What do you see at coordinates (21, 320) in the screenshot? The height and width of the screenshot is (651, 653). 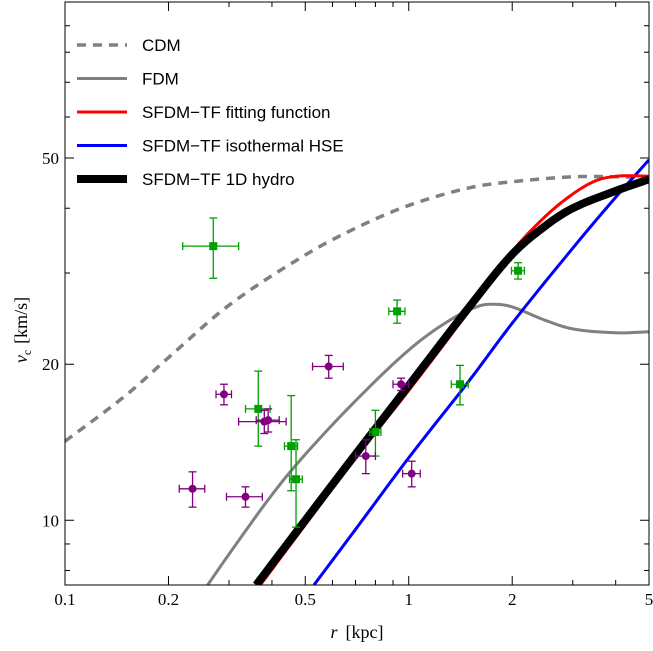 I see `y-axis-unit: [km/s]` at bounding box center [21, 320].